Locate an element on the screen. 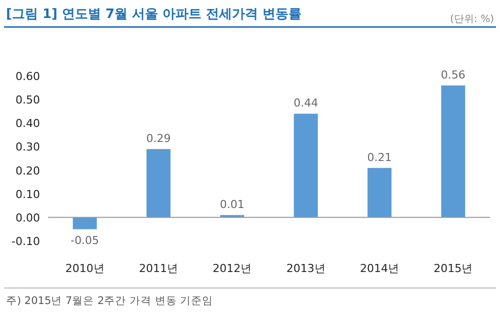 This screenshot has width=500, height=331. y-tick-label: 0.40 is located at coordinates (28, 123).